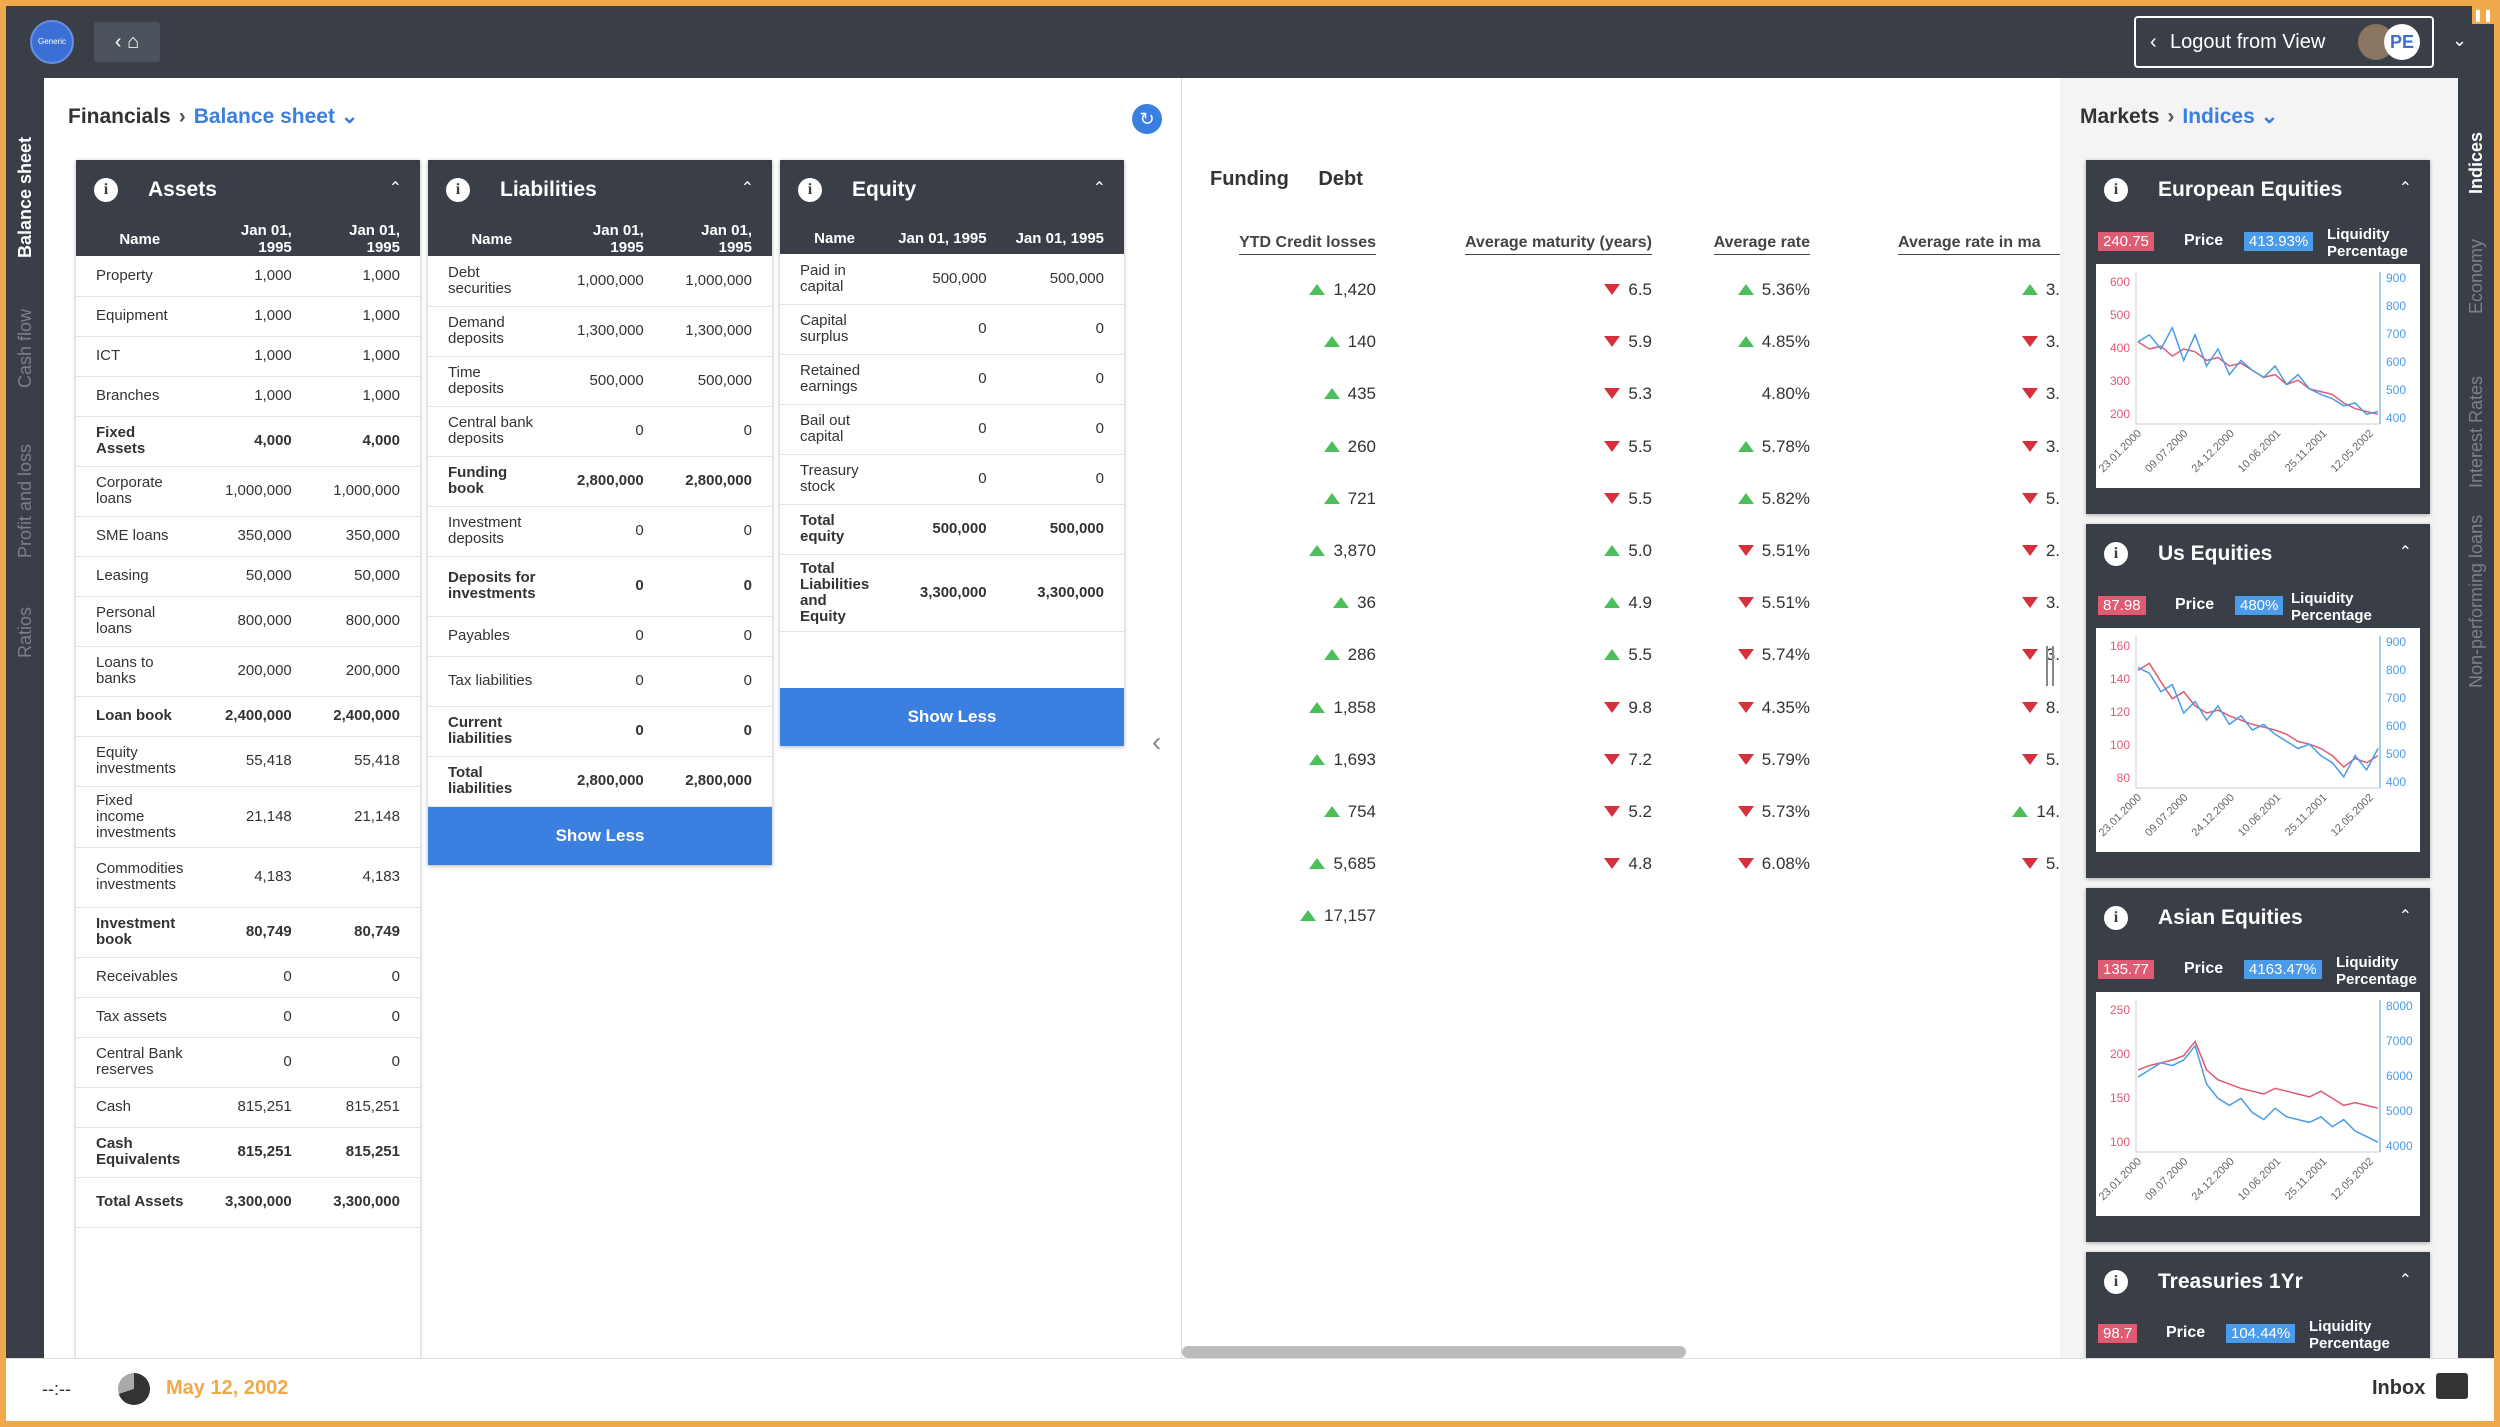 This screenshot has width=2500, height=1427. Describe the element at coordinates (127, 42) in the screenshot. I see `back-home-button: ‹ ⌂` at that location.